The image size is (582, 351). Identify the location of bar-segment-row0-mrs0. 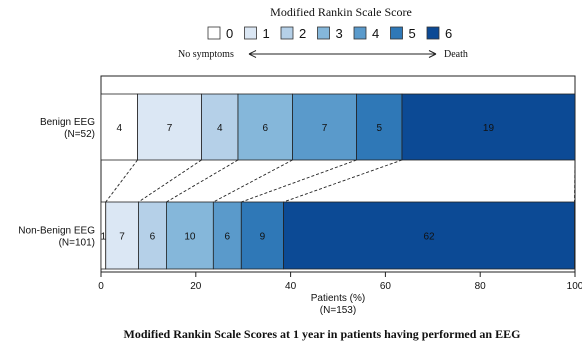
(119, 127).